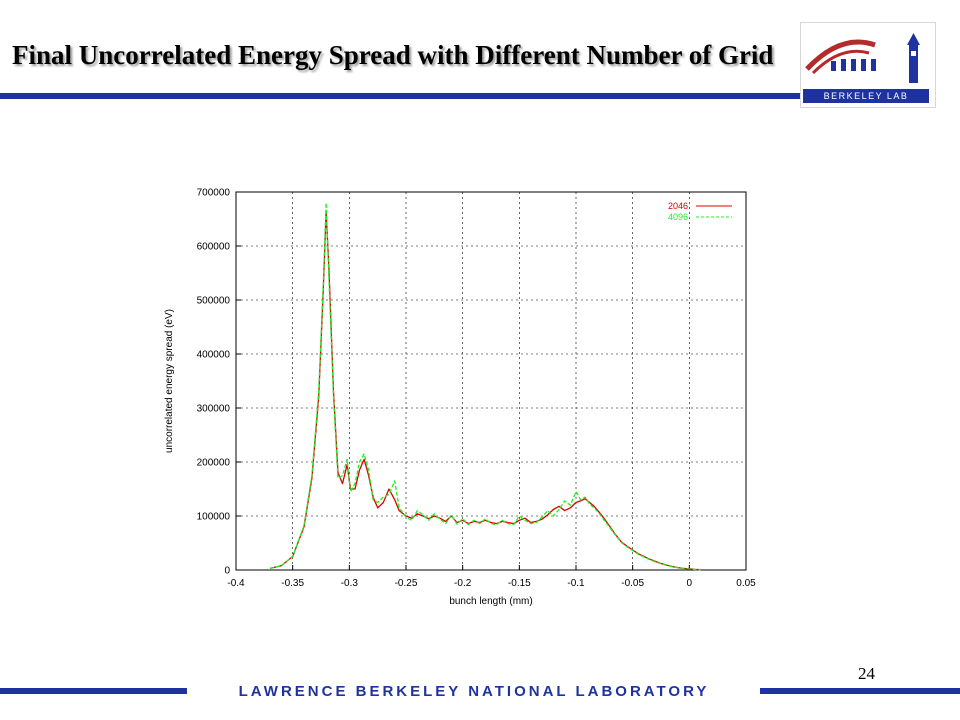  Describe the element at coordinates (406, 583) in the screenshot. I see `x-tick-label: -0.25` at that location.